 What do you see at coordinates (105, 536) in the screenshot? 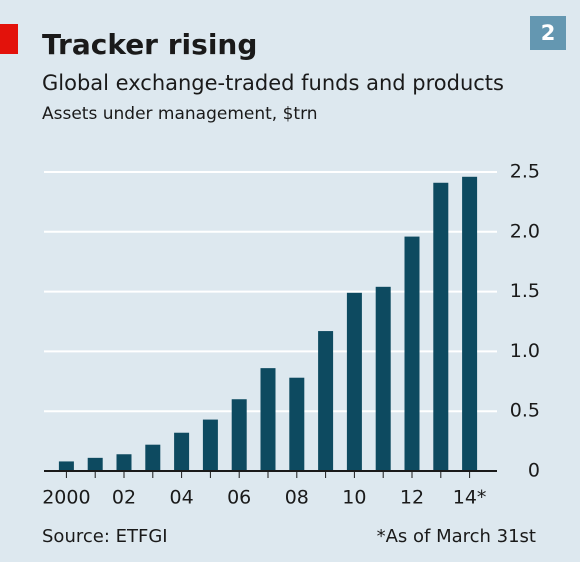
I see `source: Source: ETFGI` at bounding box center [105, 536].